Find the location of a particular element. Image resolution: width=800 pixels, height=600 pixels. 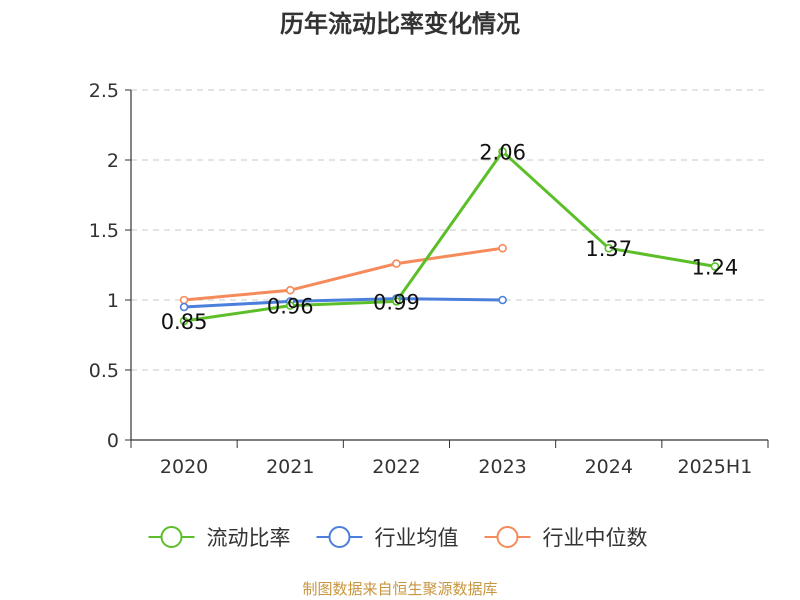

x-tick-label: 2022 is located at coordinates (396, 467).